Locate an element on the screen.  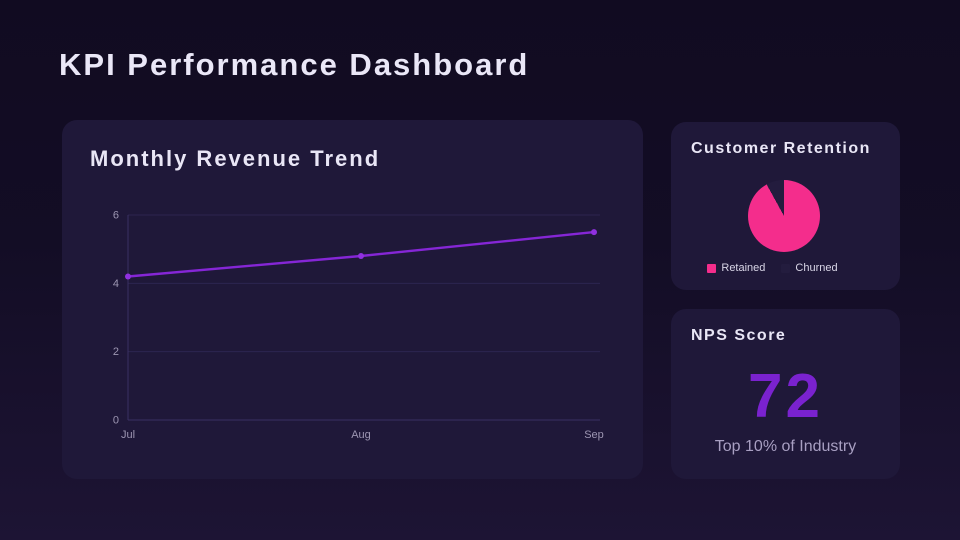
revenue-card-title: Monthly Revenue Trend is located at coordinates (235, 158).